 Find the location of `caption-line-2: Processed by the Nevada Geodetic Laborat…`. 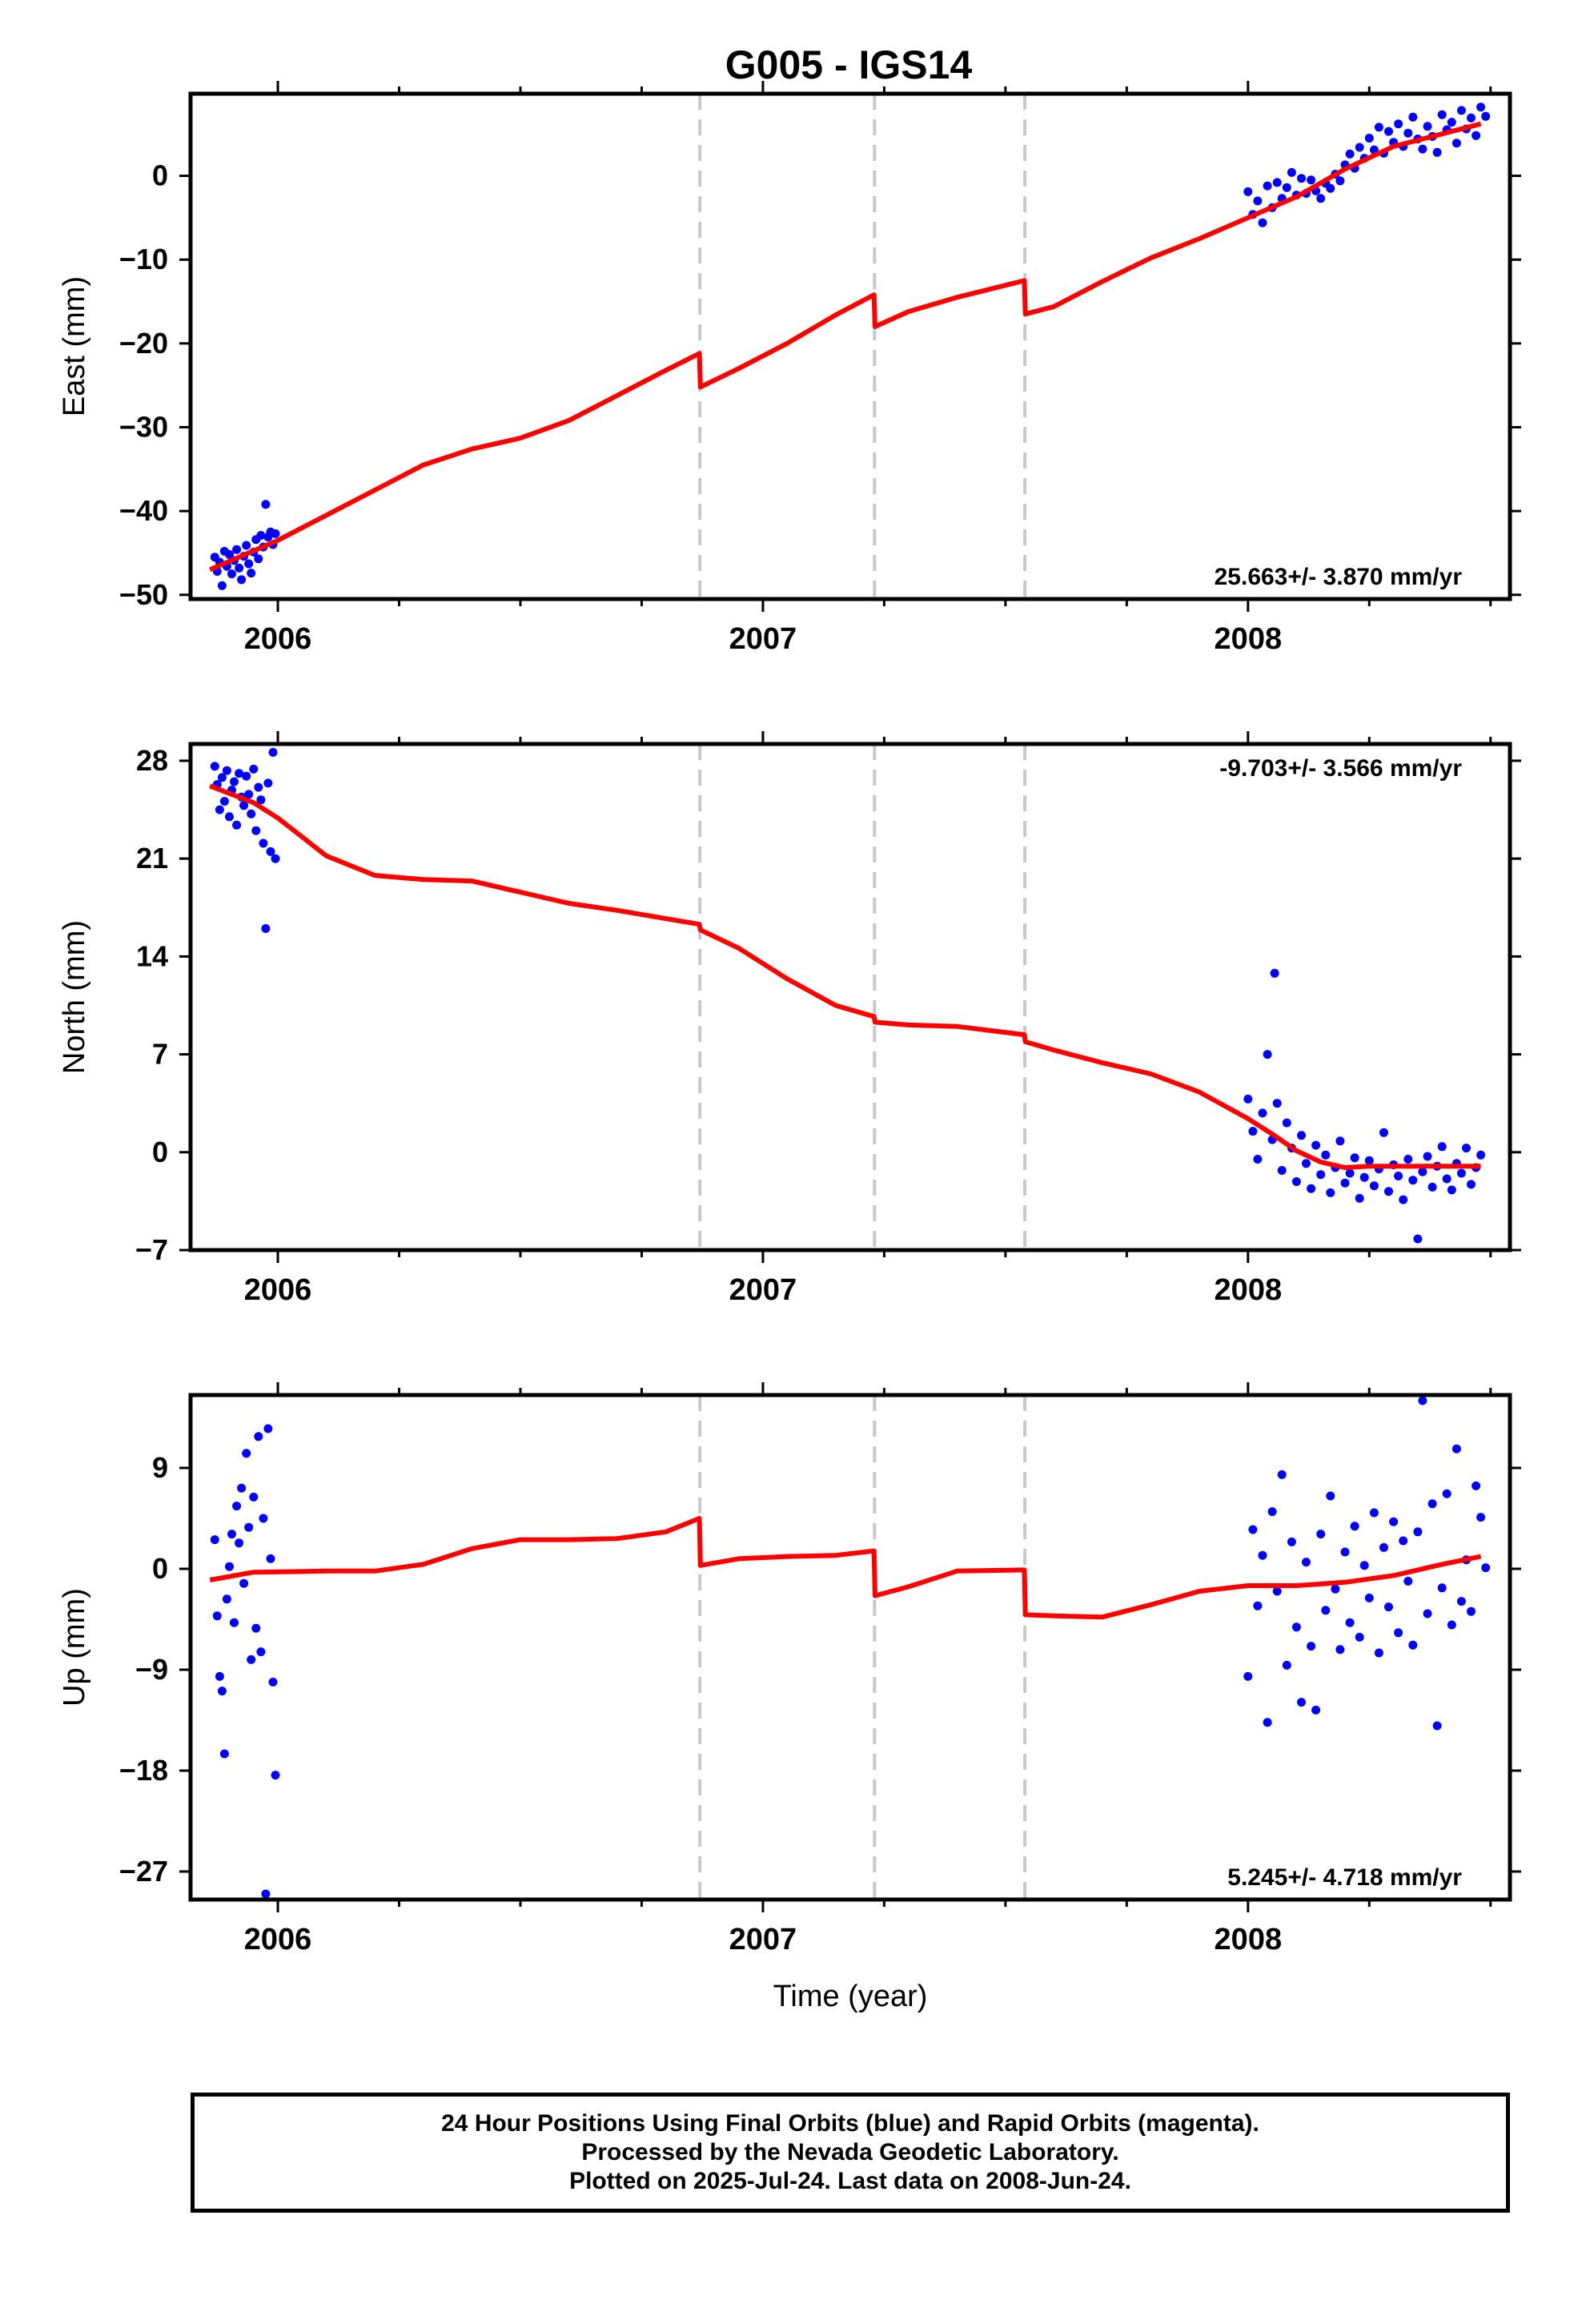

caption-line-2: Processed by the Nevada Geodetic Laborat… is located at coordinates (850, 2152).